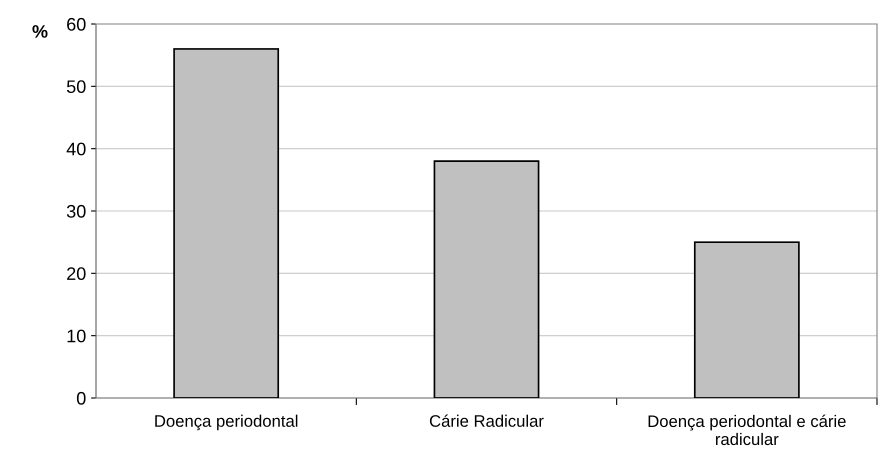 The height and width of the screenshot is (466, 878). I want to click on y-tick-label: 60, so click(76, 24).